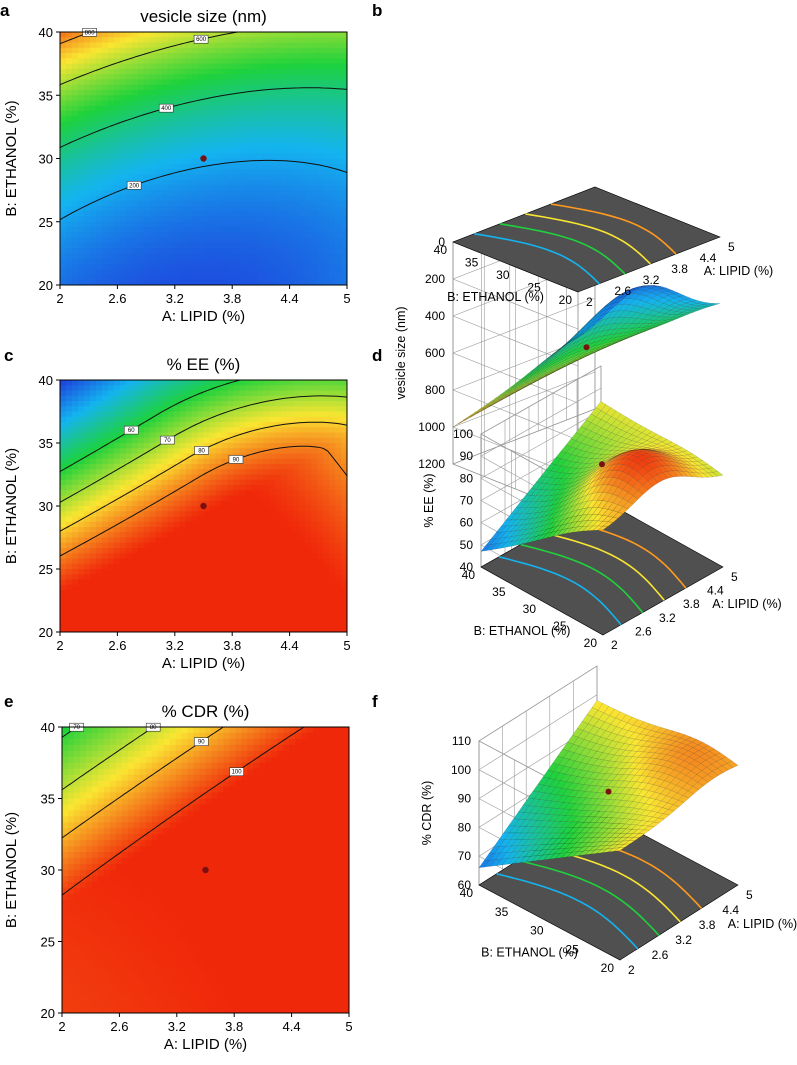 The image size is (797, 1065). What do you see at coordinates (614, 645) in the screenshot?
I see `x-tick-label: 2` at bounding box center [614, 645].